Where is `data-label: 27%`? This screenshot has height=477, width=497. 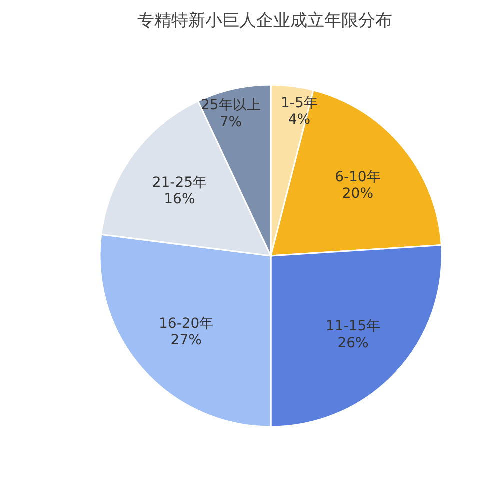
data-label: 27% is located at coordinates (186, 340).